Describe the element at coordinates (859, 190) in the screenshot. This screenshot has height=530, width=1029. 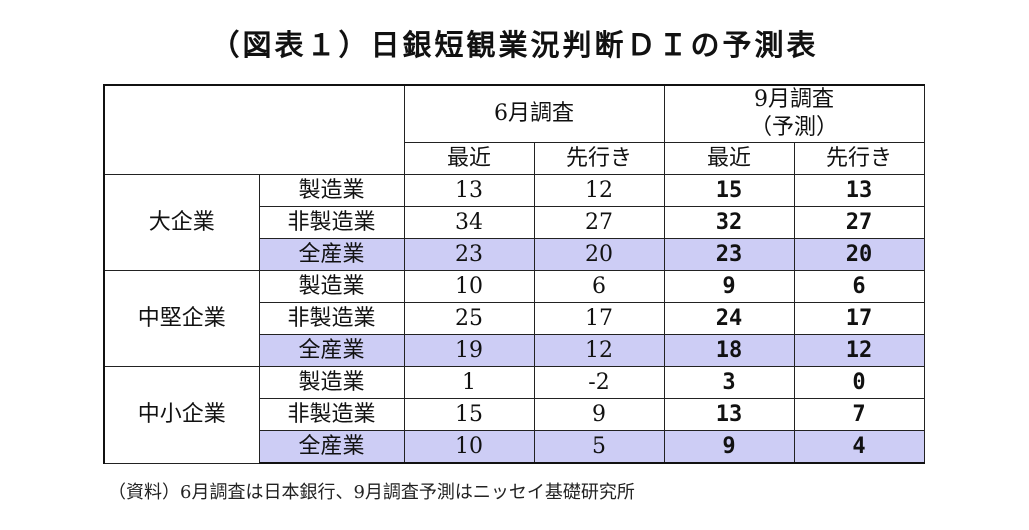
I see `sept-ahead-value: 13` at that location.